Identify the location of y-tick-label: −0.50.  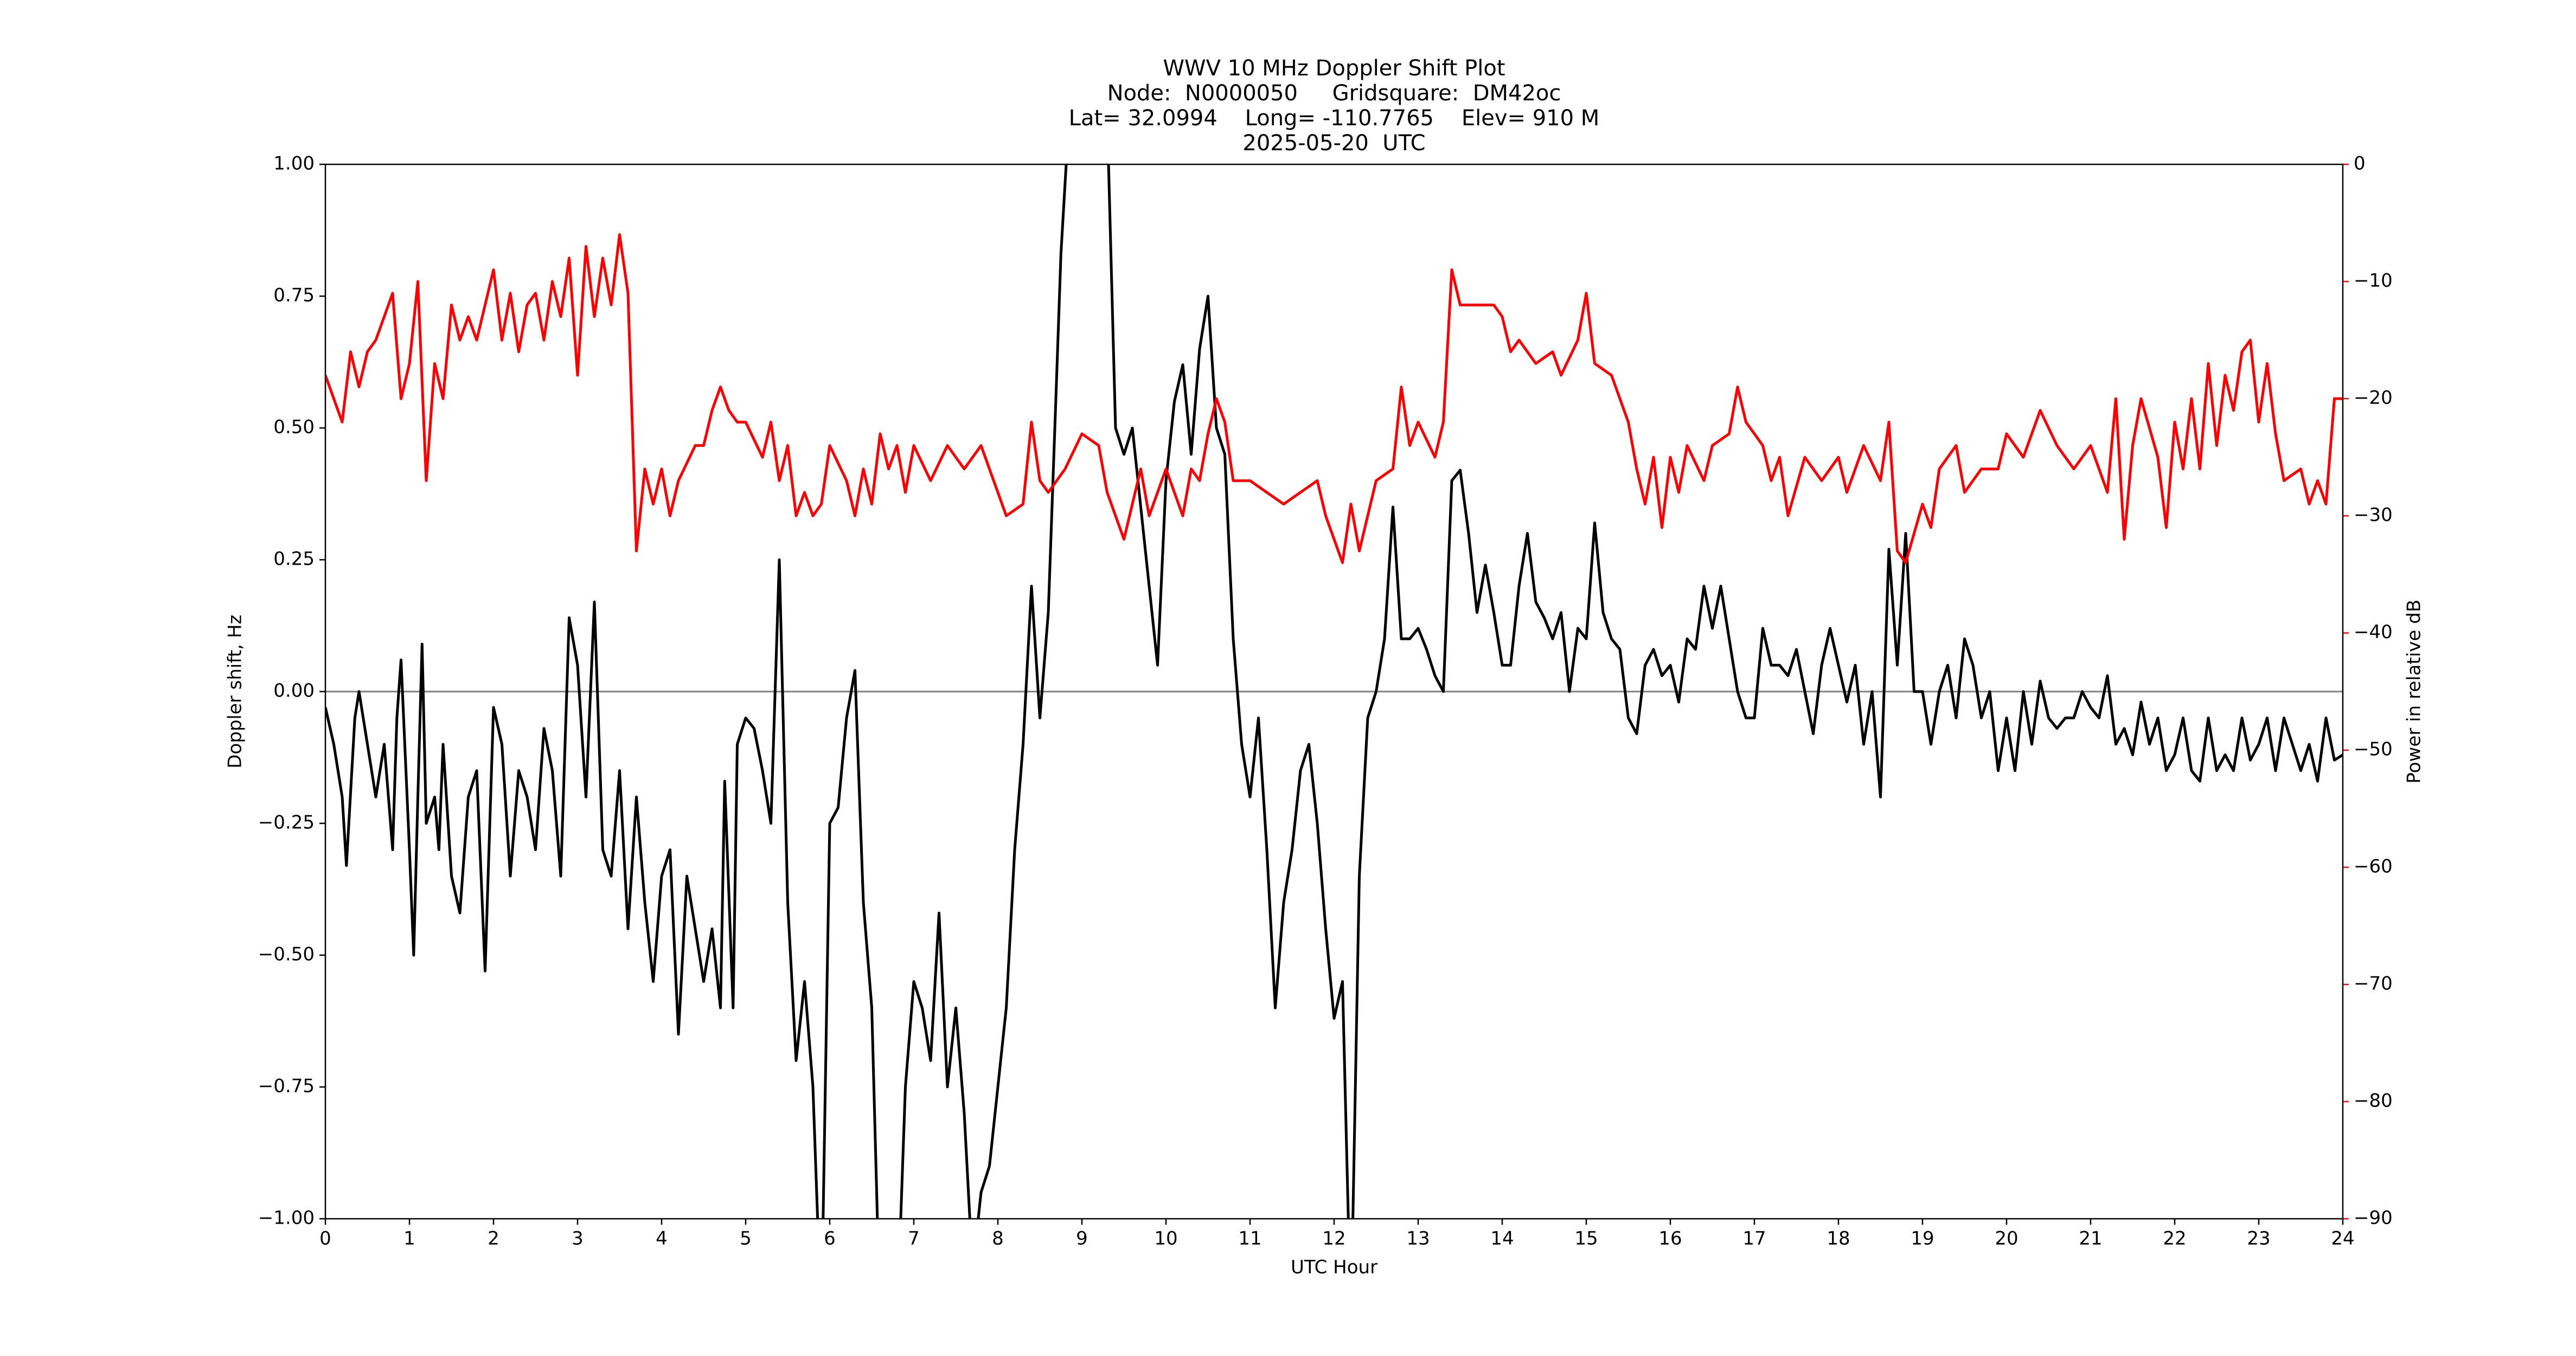
(286, 954).